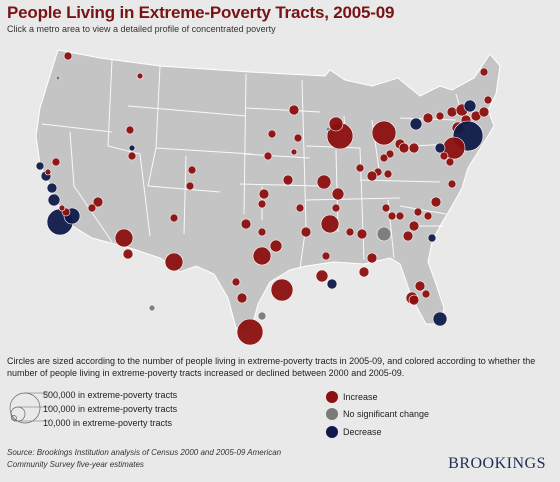 This screenshot has width=560, height=482. What do you see at coordinates (497, 463) in the screenshot?
I see `brookings-logo: BROOKINGS` at bounding box center [497, 463].